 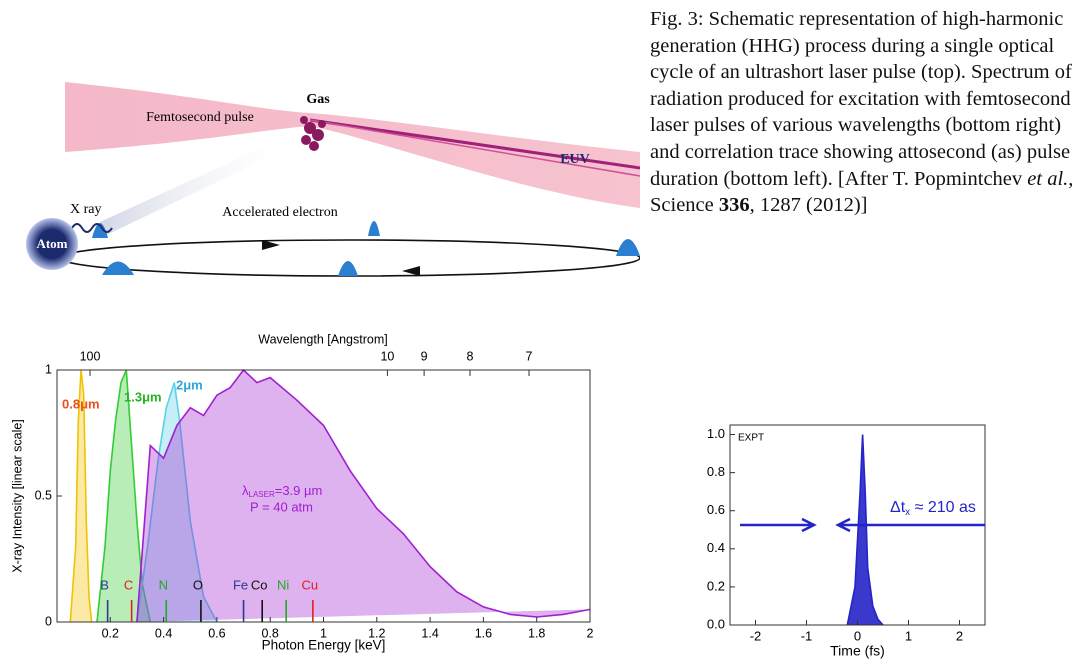 I want to click on element-label: Fe, so click(x=240, y=584).